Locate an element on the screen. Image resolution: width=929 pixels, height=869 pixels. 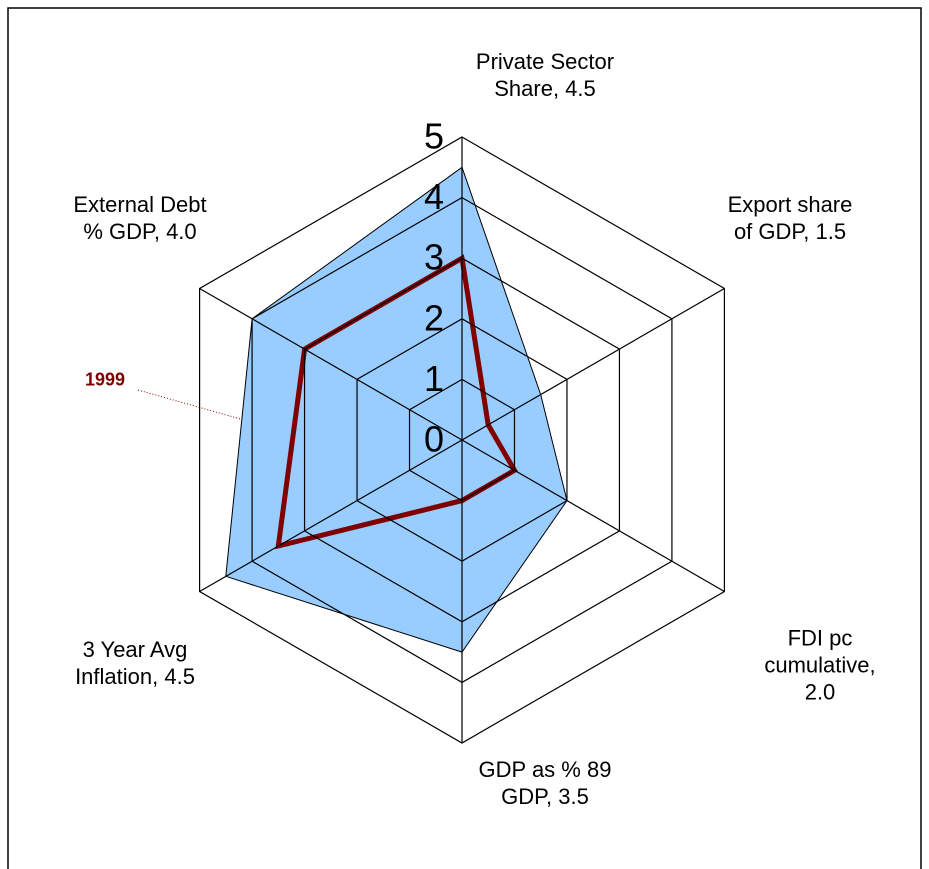
category-label: External Debt % GDP, 4.0 is located at coordinates (140, 218).